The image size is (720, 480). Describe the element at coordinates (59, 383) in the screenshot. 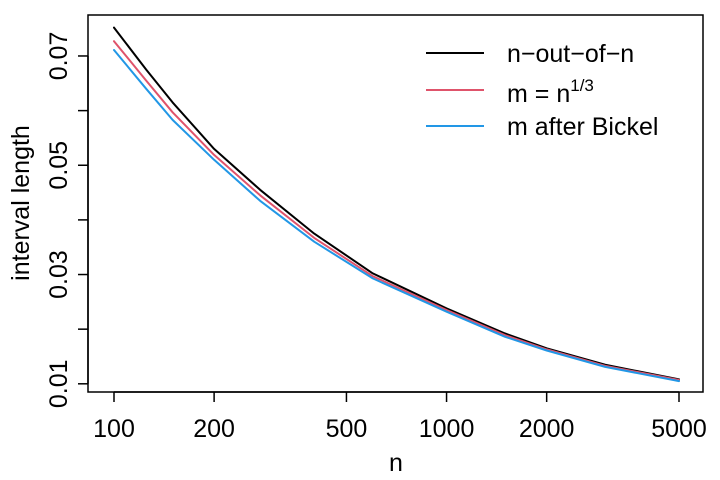

I see `y-tick-label: 0.01` at that location.